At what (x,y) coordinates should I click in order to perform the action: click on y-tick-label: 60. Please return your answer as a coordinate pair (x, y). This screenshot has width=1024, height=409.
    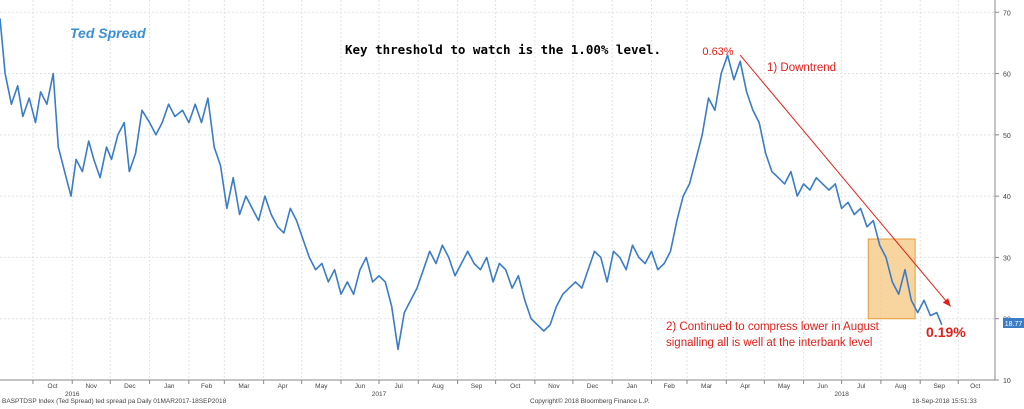
    Looking at the image, I should click on (1007, 75).